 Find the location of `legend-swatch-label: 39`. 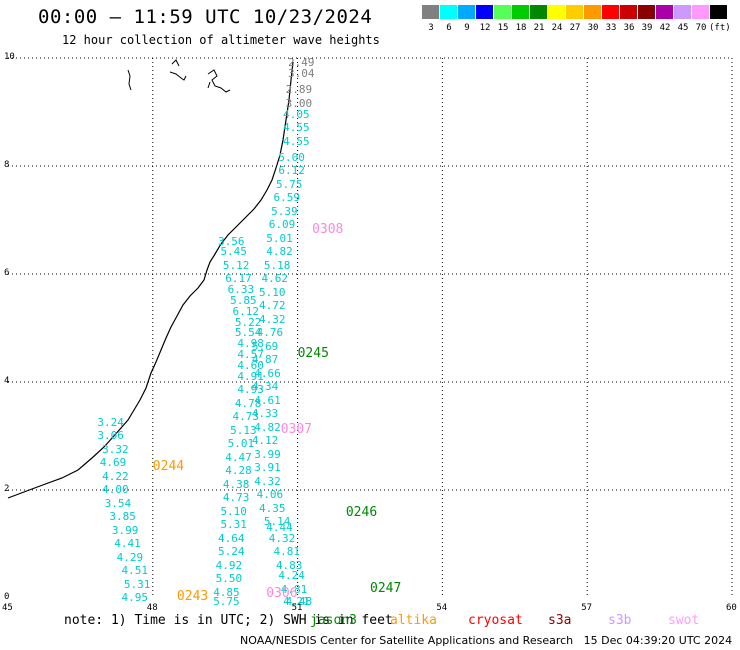

legend-swatch-label: 39 is located at coordinates (647, 28).